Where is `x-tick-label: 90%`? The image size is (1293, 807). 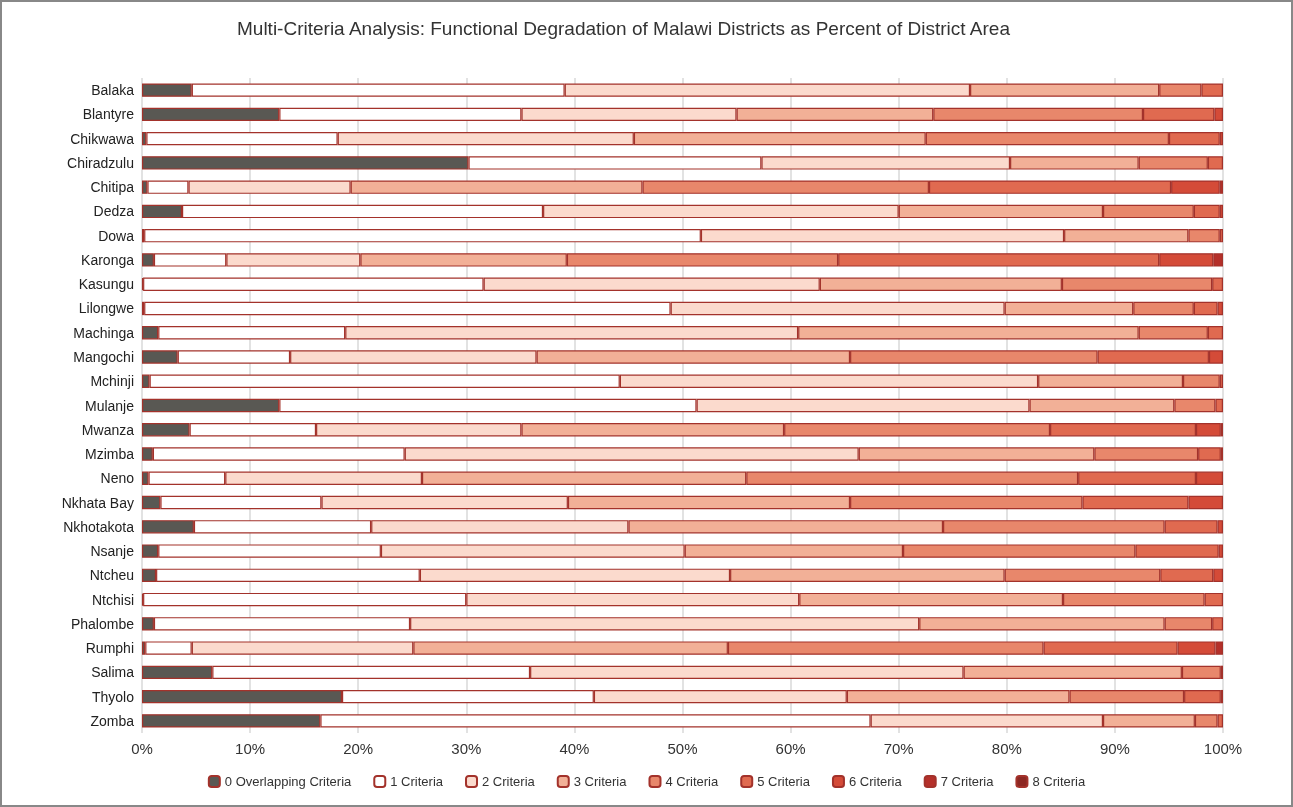 x-tick-label: 90% is located at coordinates (1114, 748).